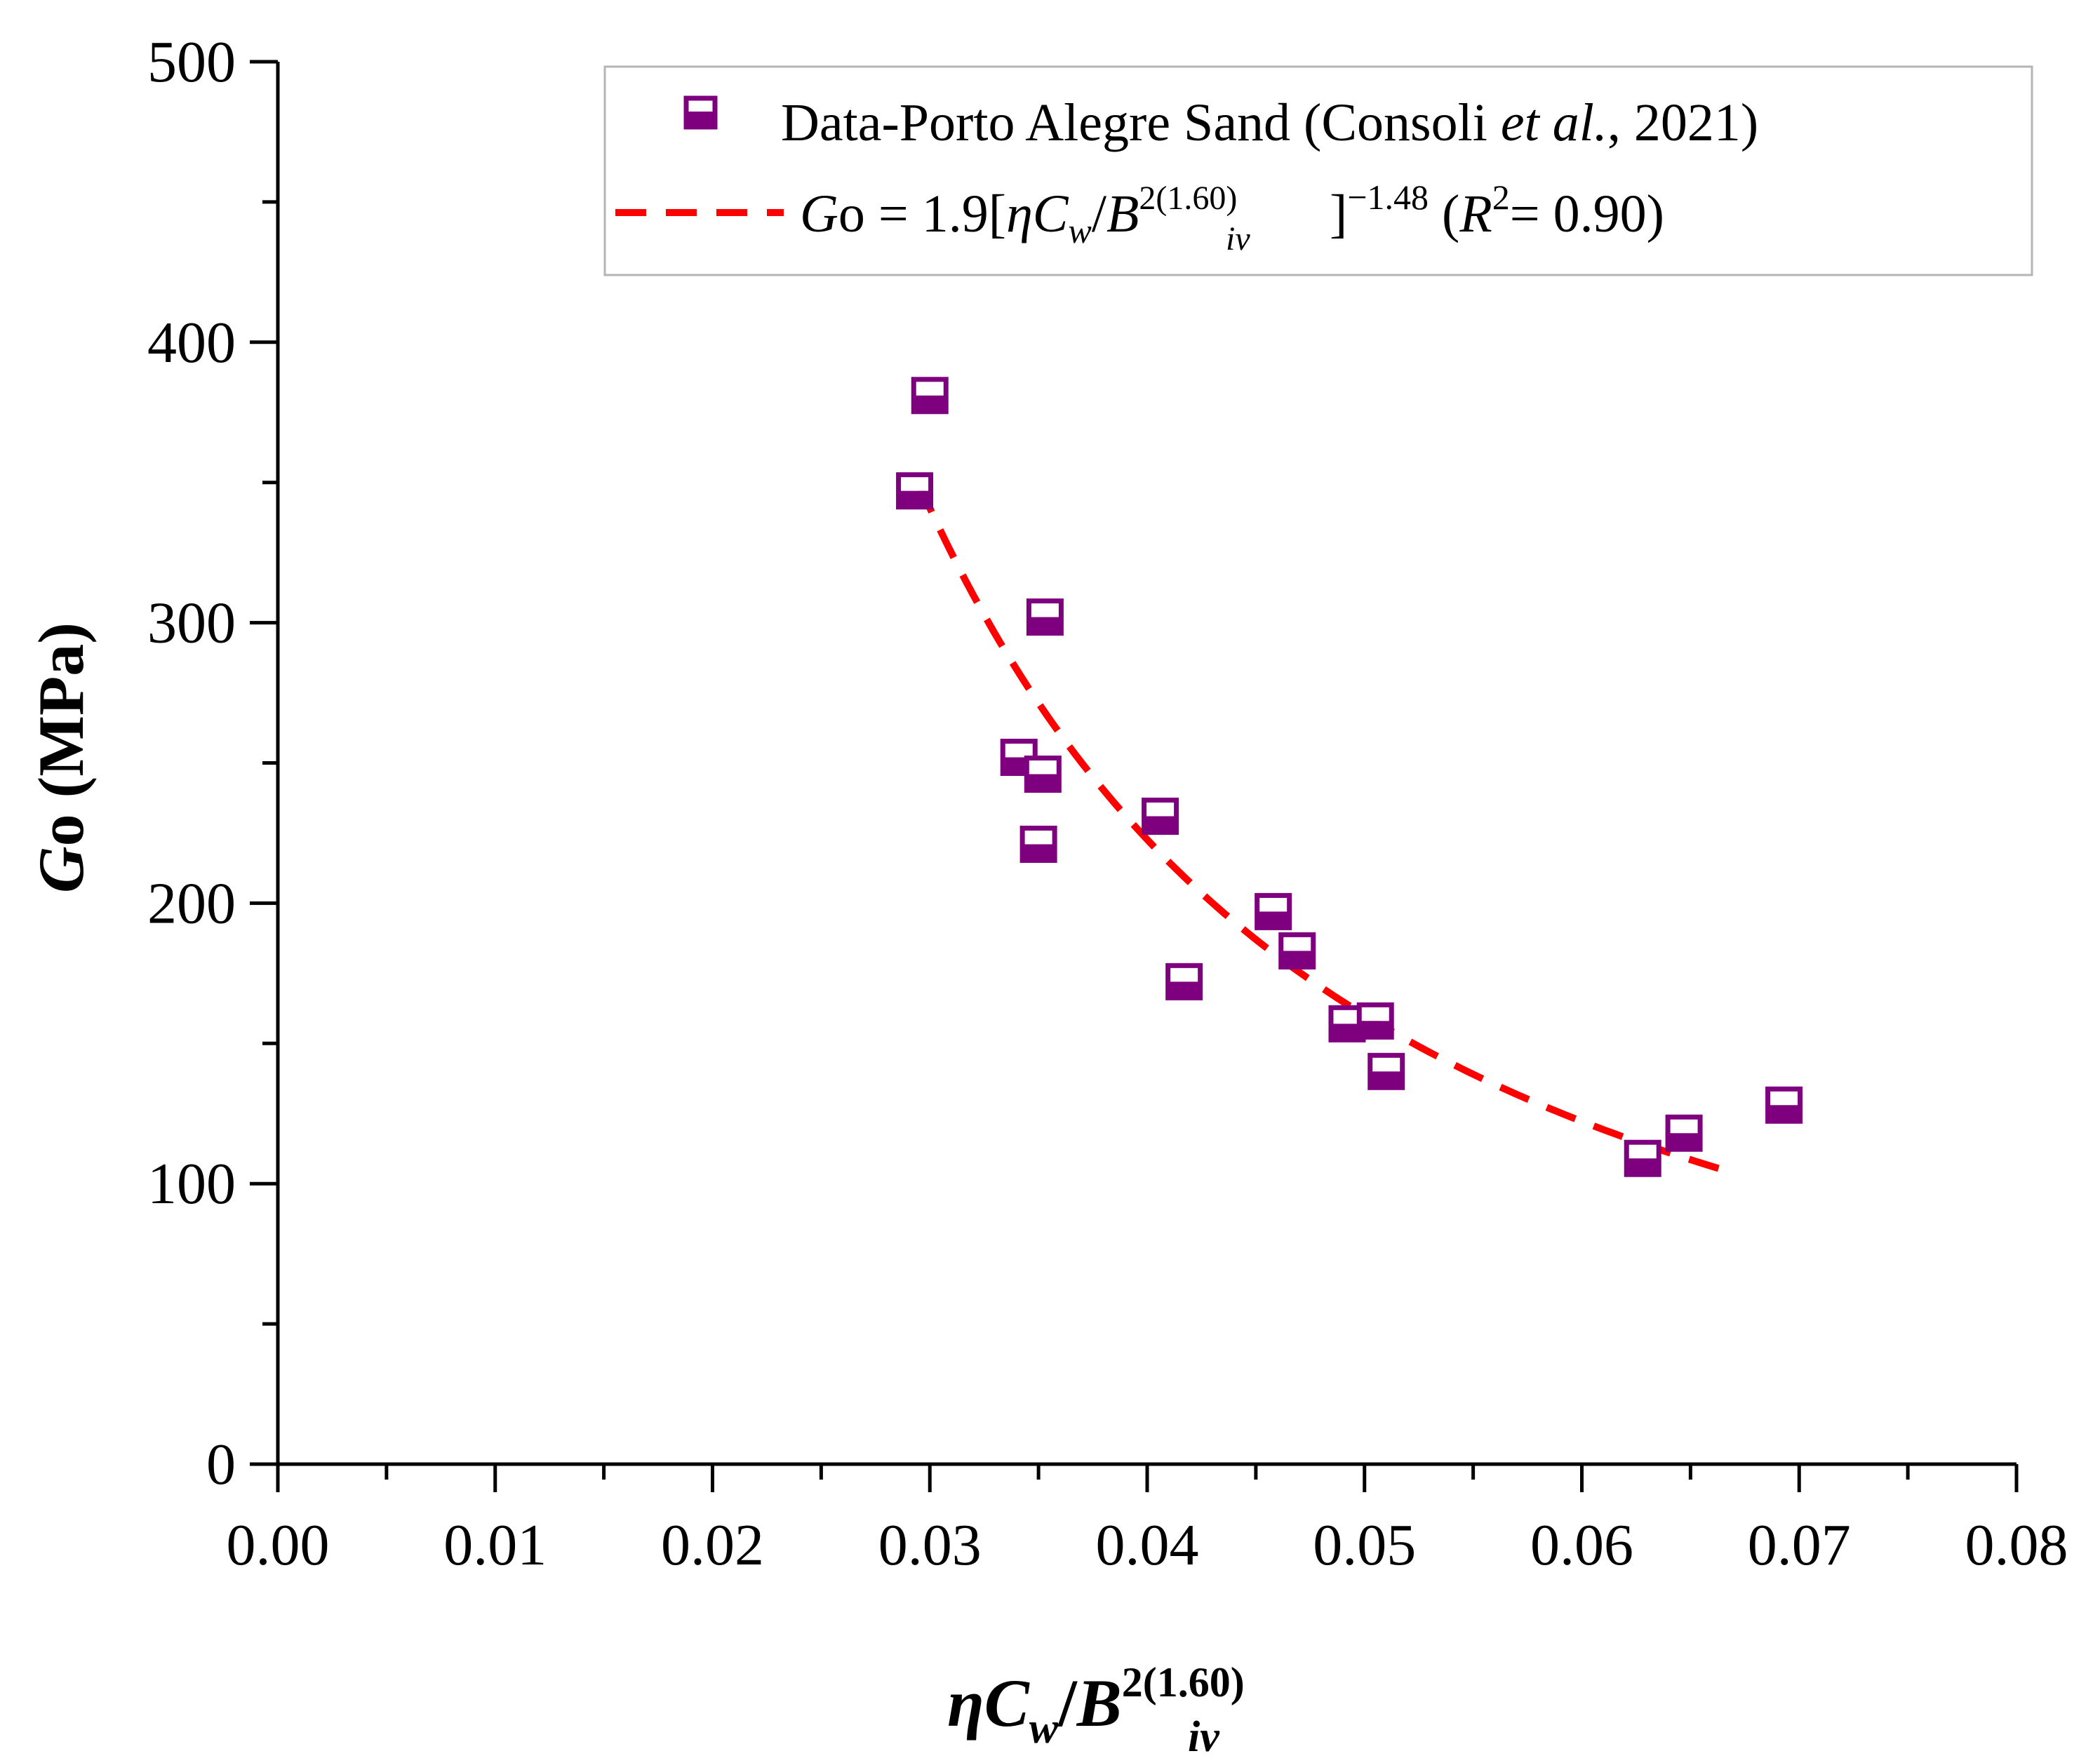  I want to click on x-tick-label: 0.05, so click(1364, 1545).